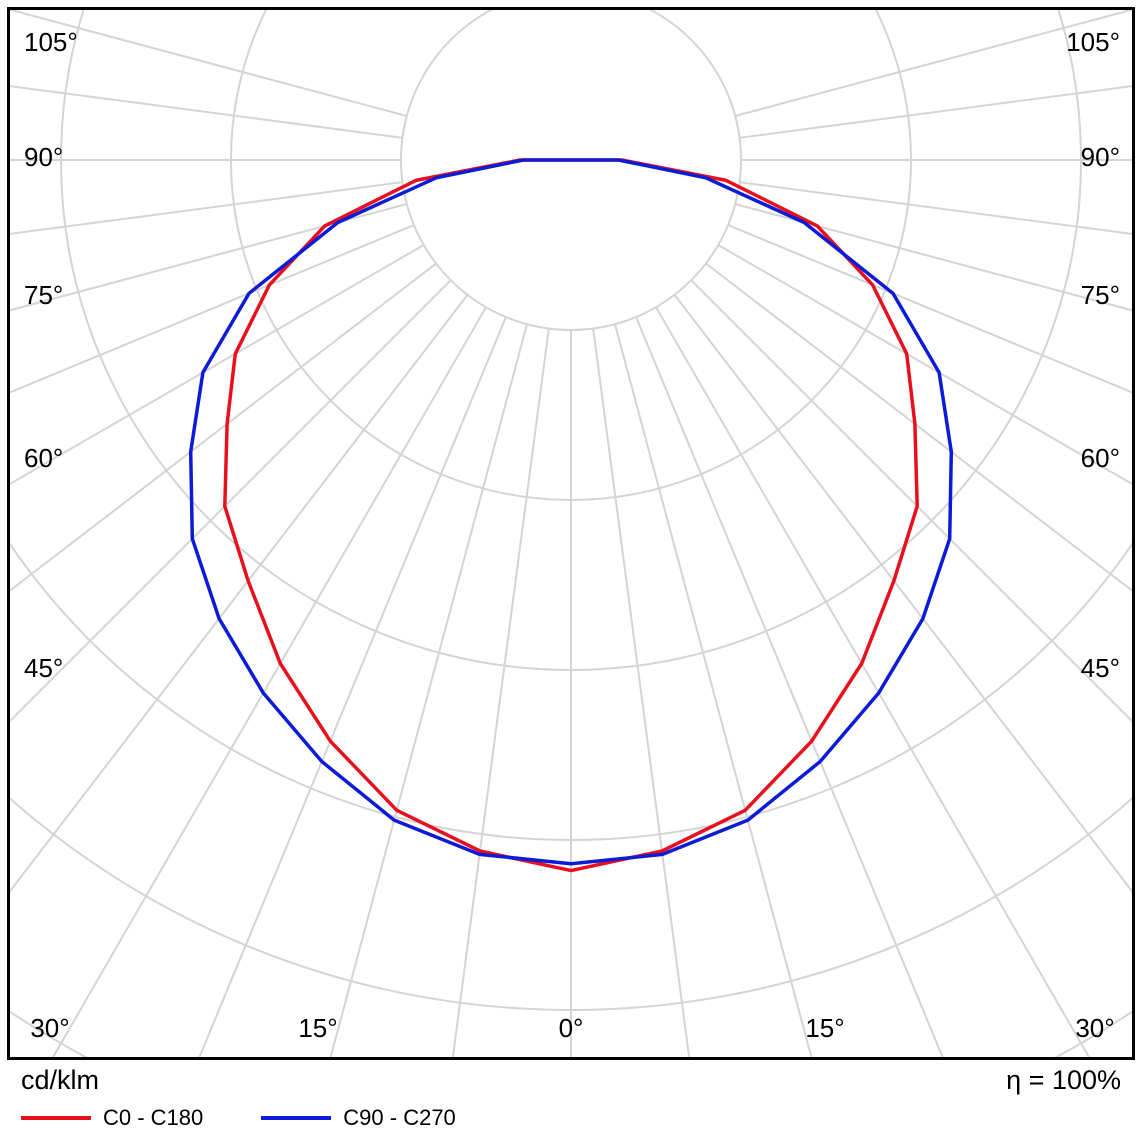 The height and width of the screenshot is (1132, 1142). What do you see at coordinates (571, 1113) in the screenshot?
I see `legend: C0 - C180 C90 - C270` at bounding box center [571, 1113].